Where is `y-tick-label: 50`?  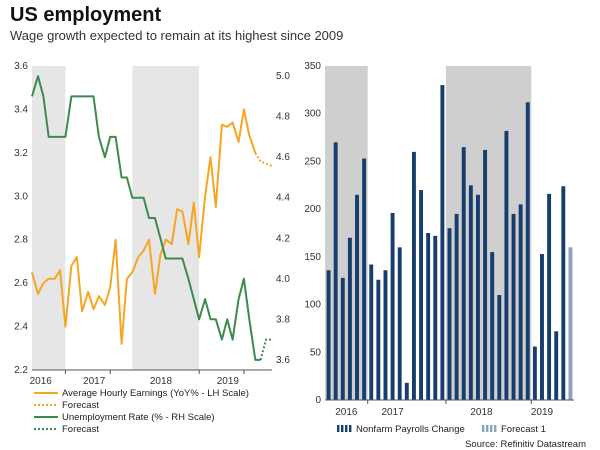 y-tick-label: 50 is located at coordinates (316, 352).